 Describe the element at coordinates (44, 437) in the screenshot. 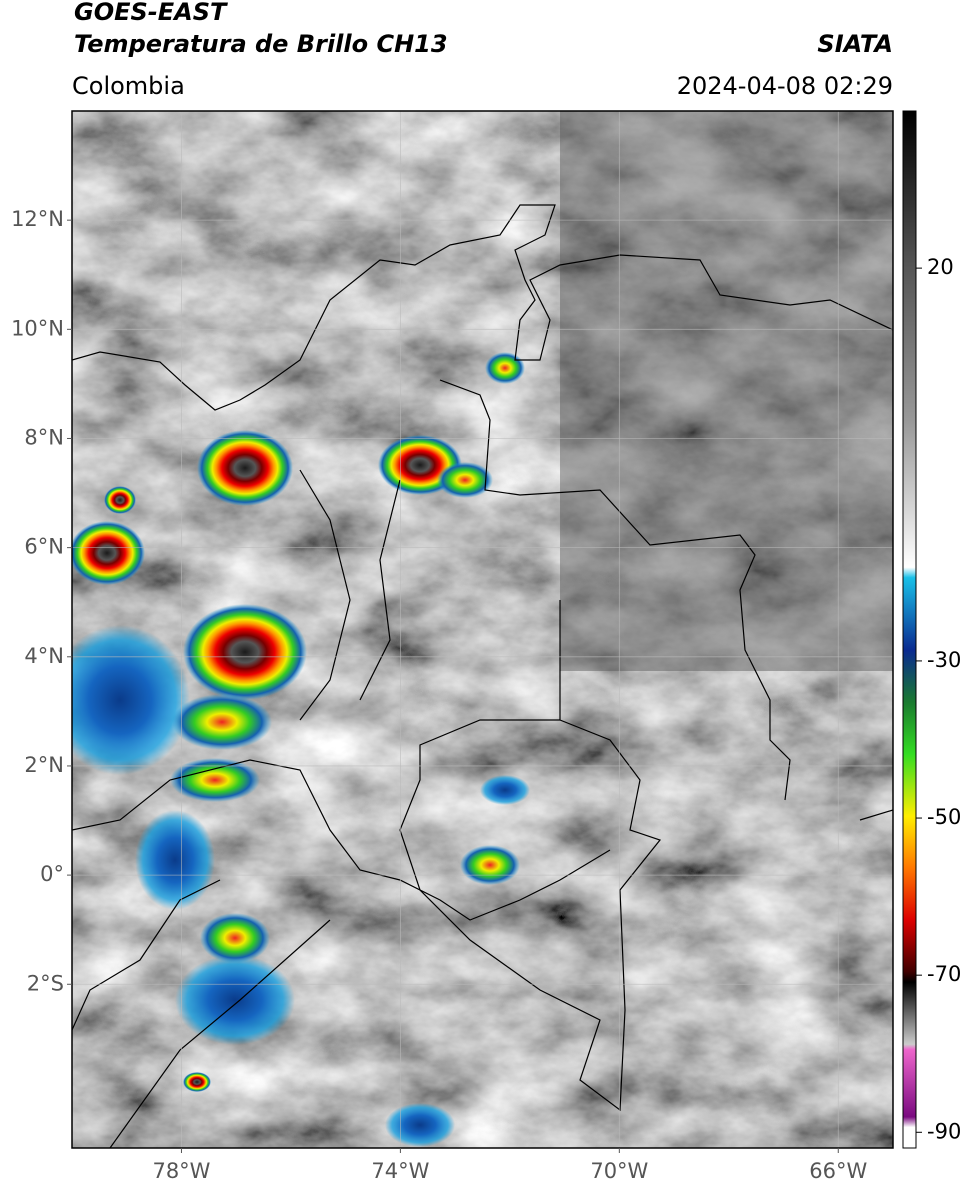

I see `y-tick-label: 8°N` at that location.